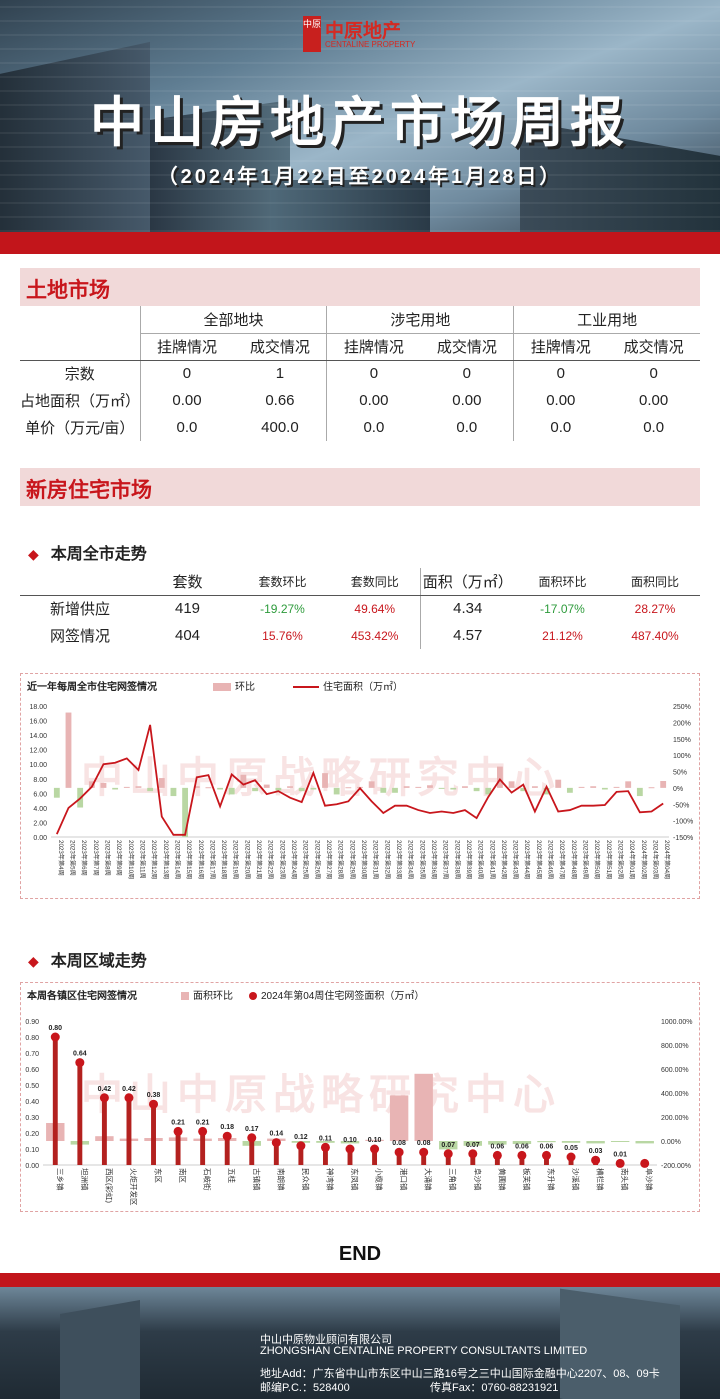 The width and height of the screenshot is (720, 1399). I want to click on x-tick-label: 2023年第33周, so click(399, 859).